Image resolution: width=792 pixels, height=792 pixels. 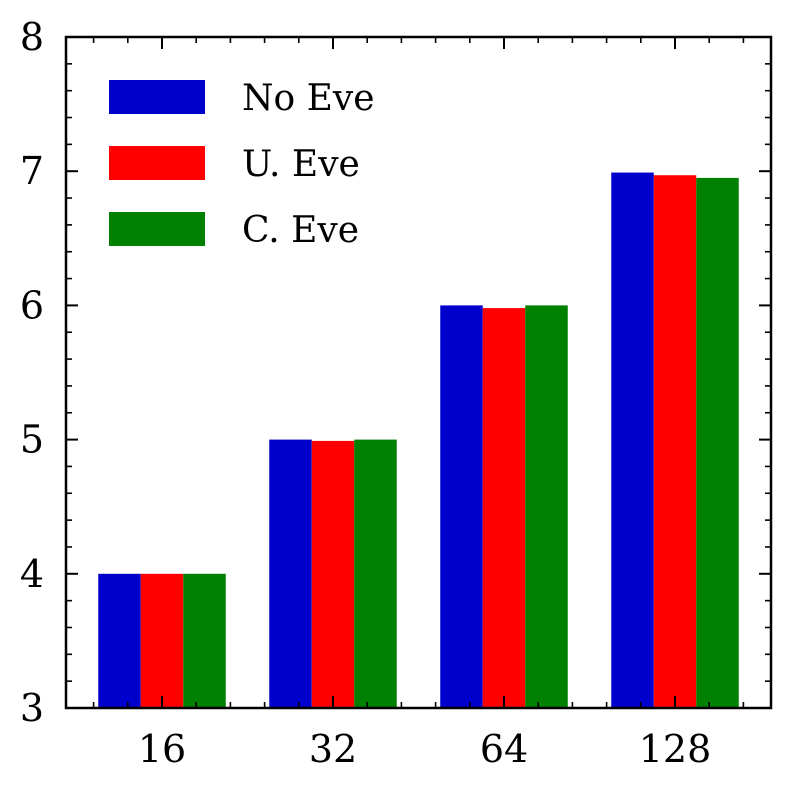 I want to click on x-tick-label: 16, so click(x=162, y=749).